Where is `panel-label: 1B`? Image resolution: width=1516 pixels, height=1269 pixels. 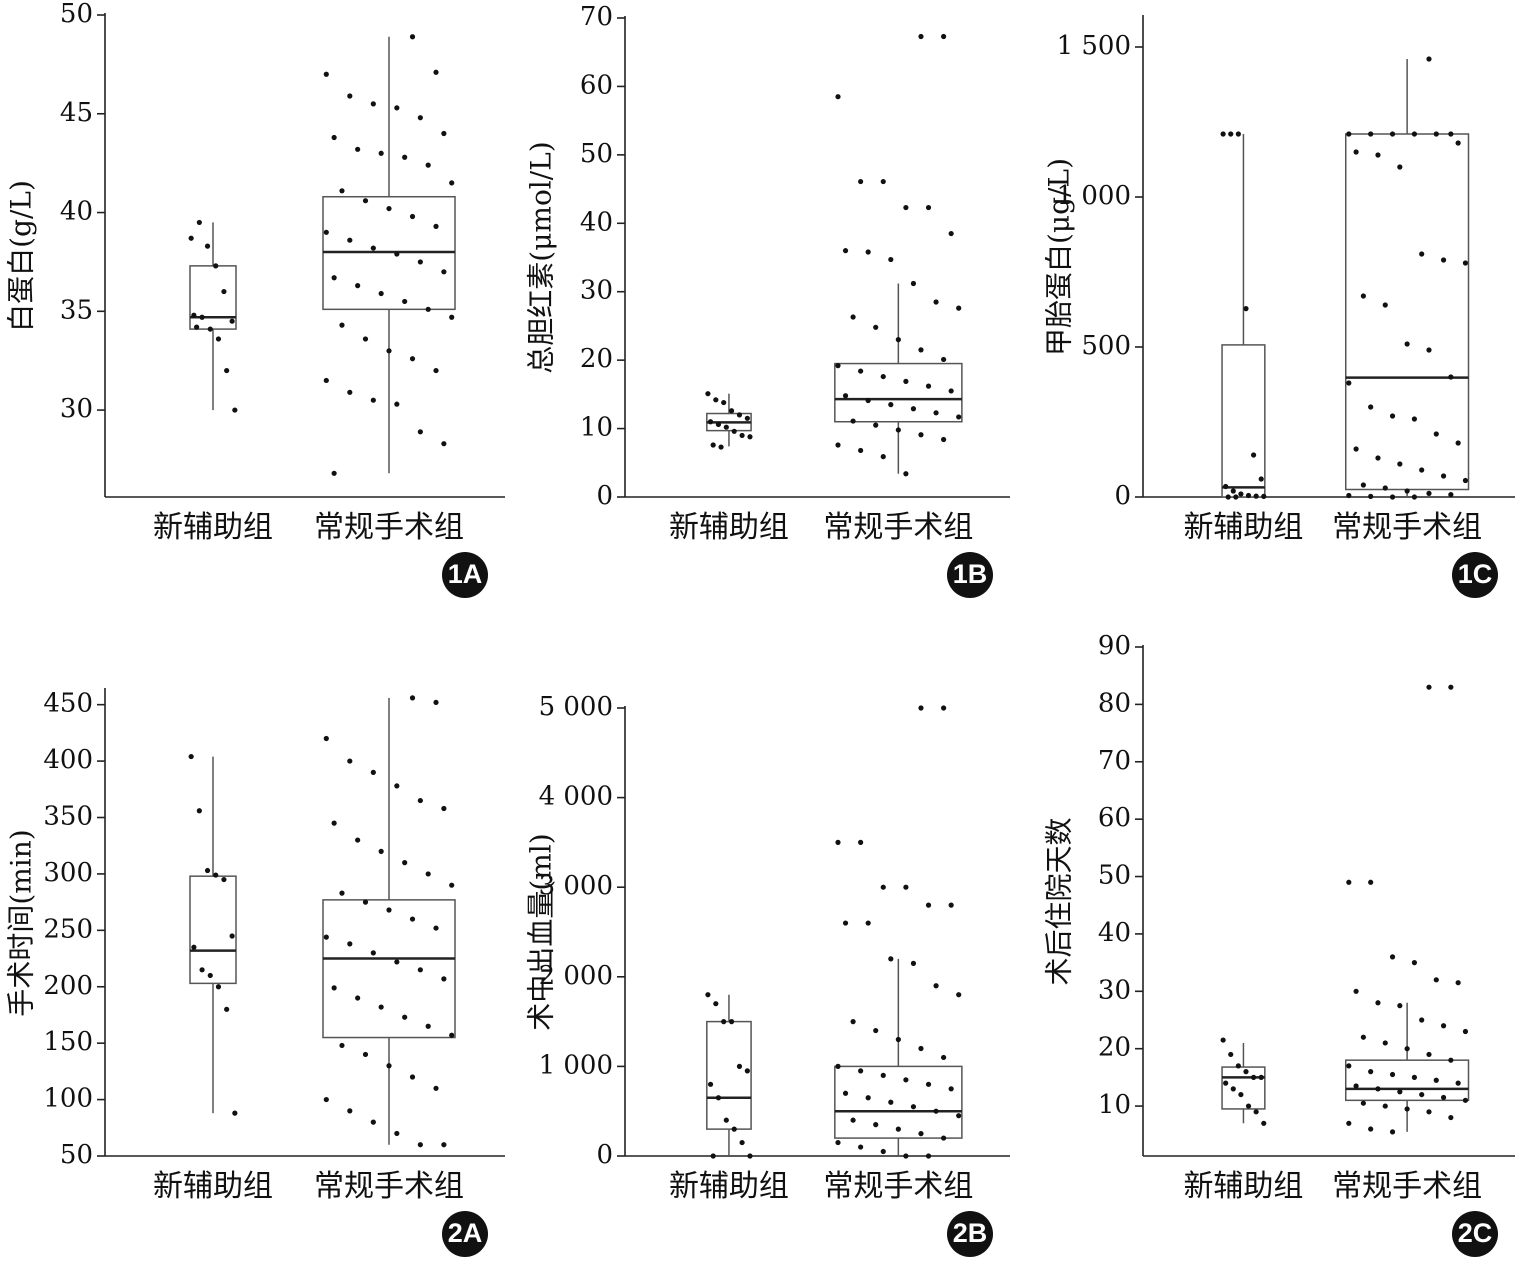
panel-label: 1B is located at coordinates (970, 574).